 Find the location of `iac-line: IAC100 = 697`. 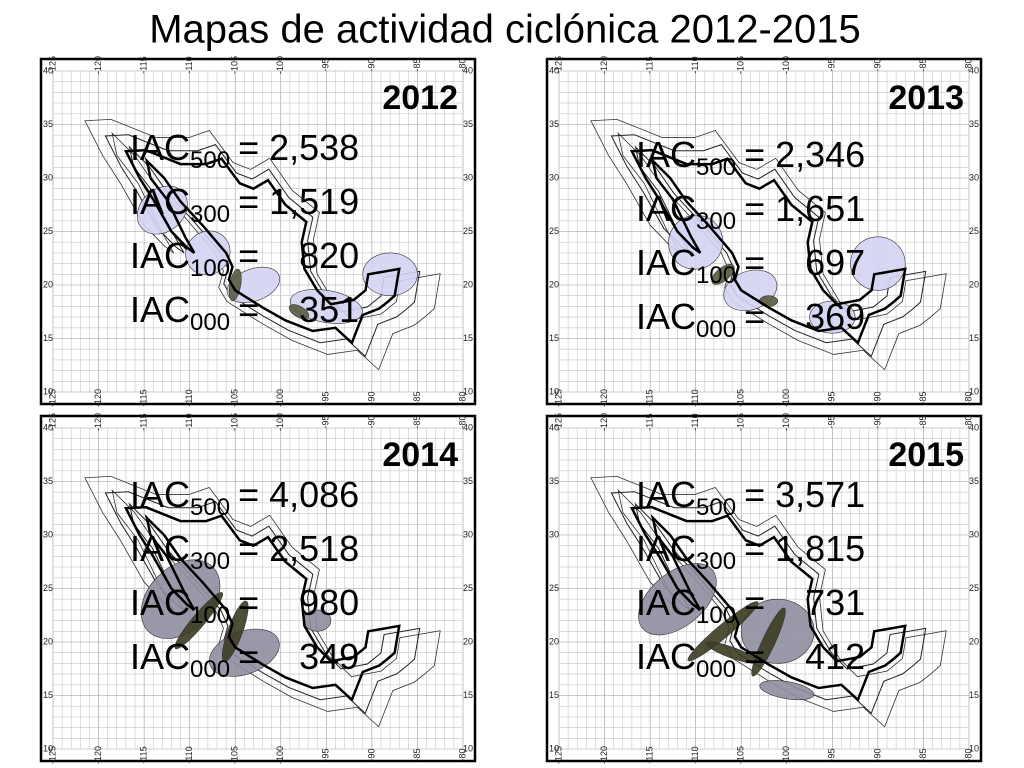

iac-line: IAC100 = 697 is located at coordinates (750, 266).